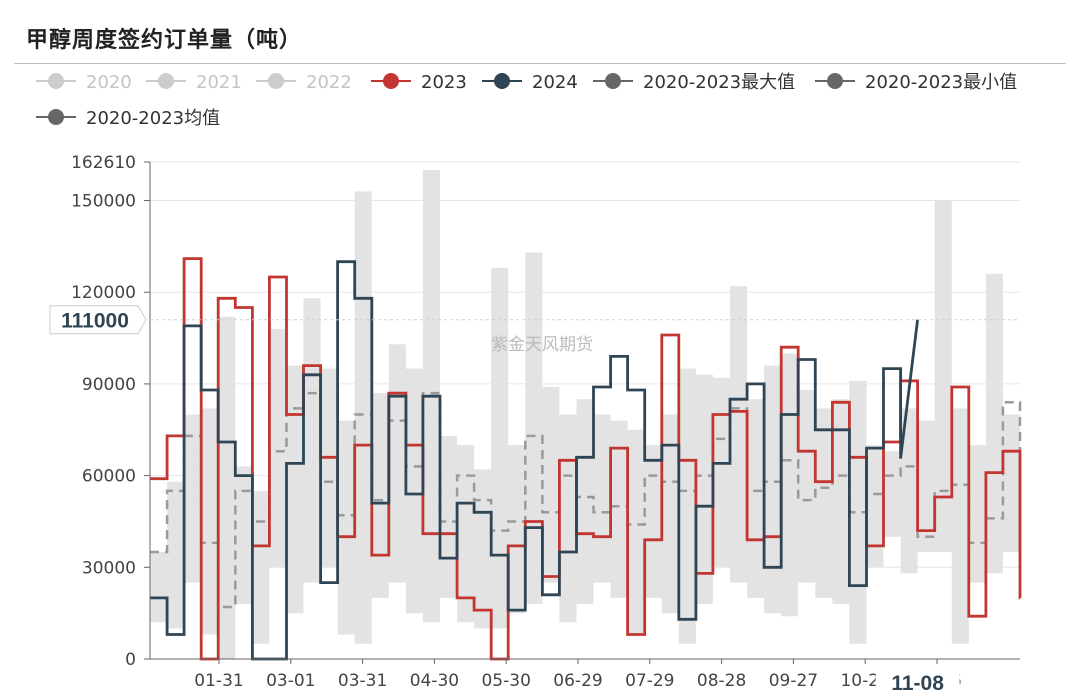  Describe the element at coordinates (103, 293) in the screenshot. I see `y-tick-label: 120000` at that location.